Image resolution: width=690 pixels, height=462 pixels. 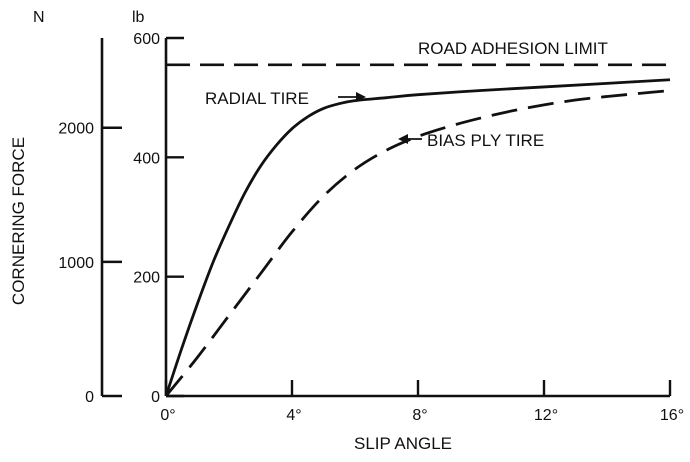 What do you see at coordinates (76, 129) in the screenshot?
I see `y-tick-label-n: 2000` at bounding box center [76, 129].